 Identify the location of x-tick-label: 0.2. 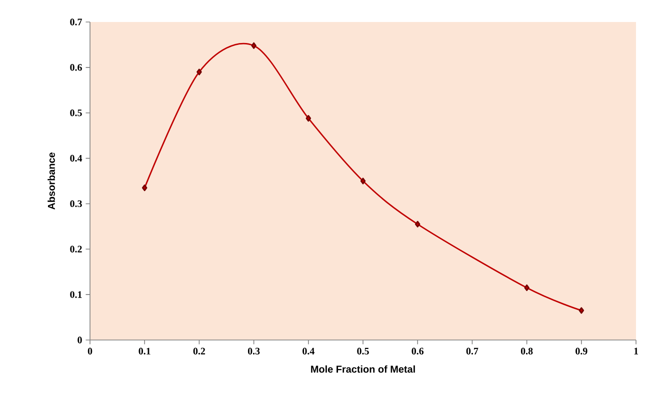
(199, 351).